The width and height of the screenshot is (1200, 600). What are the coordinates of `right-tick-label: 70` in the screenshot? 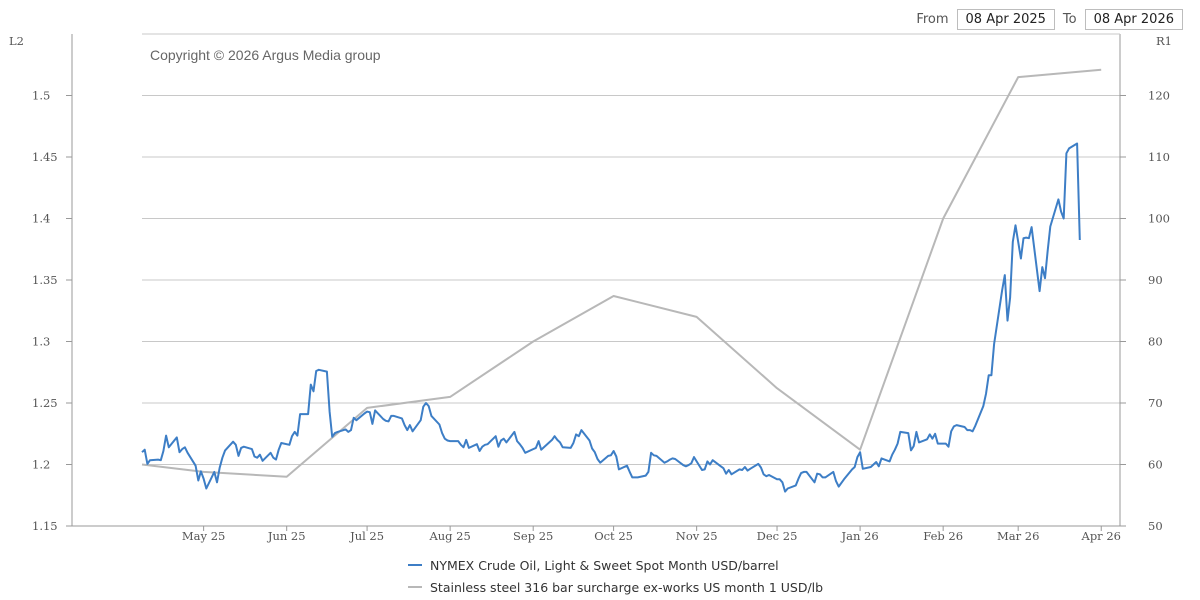 It's located at (1155, 403).